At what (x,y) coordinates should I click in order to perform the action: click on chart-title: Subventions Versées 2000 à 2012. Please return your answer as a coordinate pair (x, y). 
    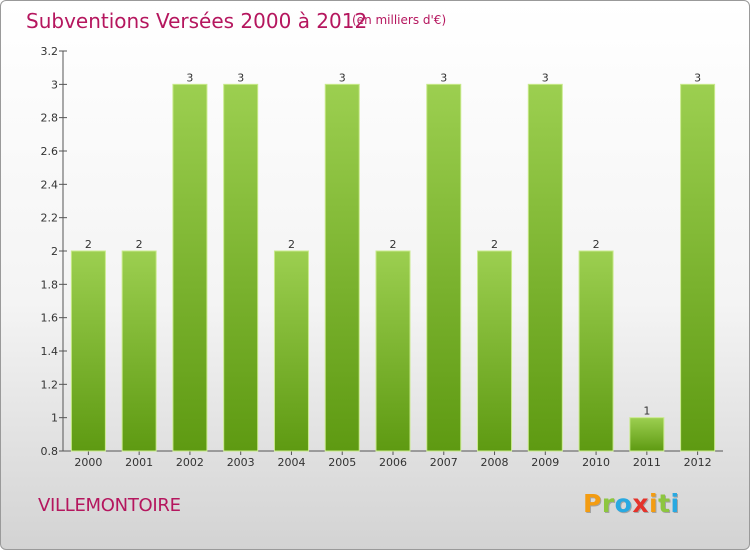
    Looking at the image, I should click on (197, 21).